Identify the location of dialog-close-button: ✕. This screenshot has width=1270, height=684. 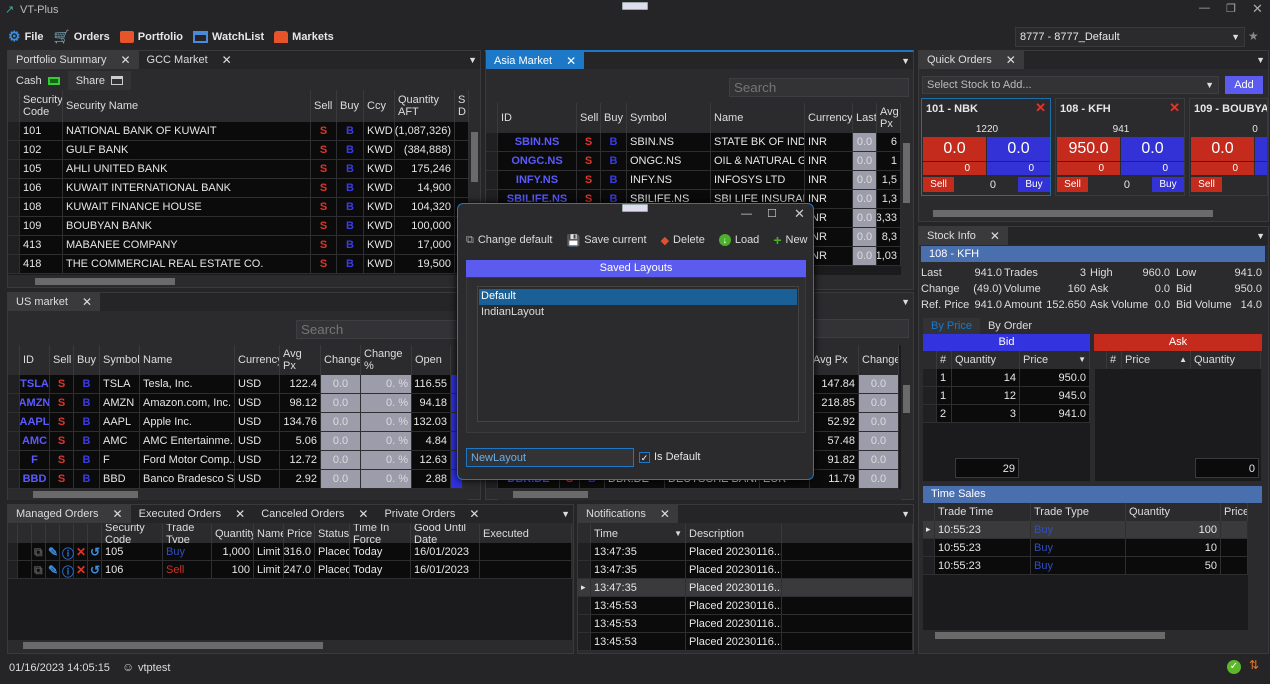
(799, 213).